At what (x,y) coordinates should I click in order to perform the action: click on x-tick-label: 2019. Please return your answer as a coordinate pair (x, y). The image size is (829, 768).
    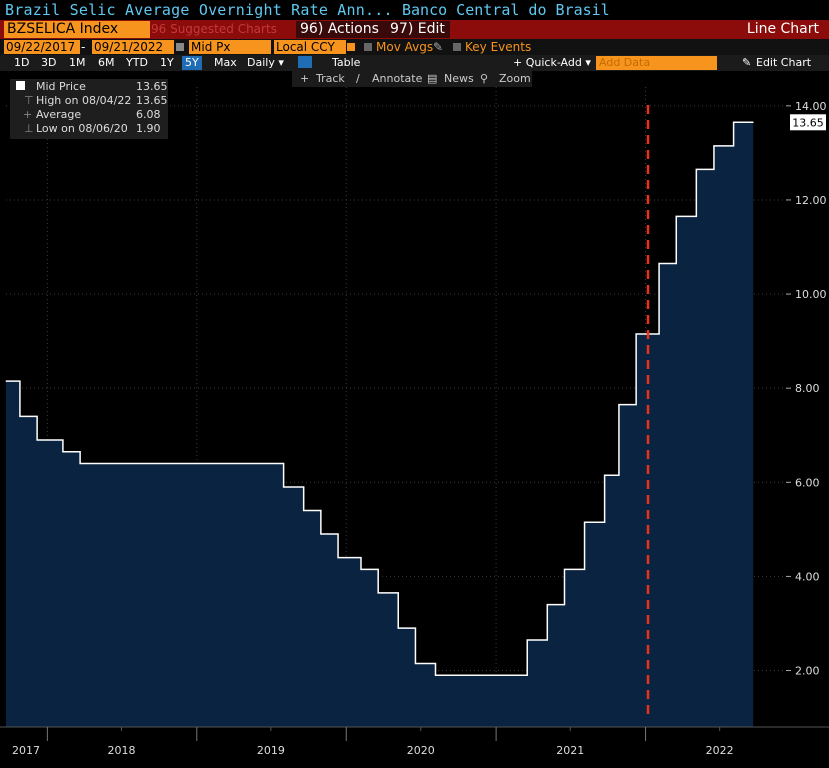
    Looking at the image, I should click on (271, 750).